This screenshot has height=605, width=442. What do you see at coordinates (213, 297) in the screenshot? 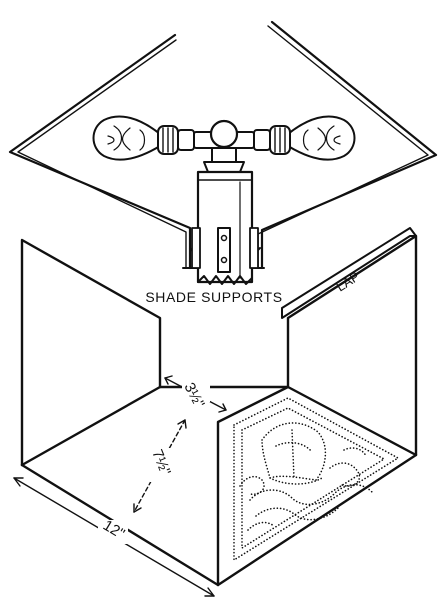
I see `shade-supports-caption: SHADE SUPPORTS` at bounding box center [213, 297].